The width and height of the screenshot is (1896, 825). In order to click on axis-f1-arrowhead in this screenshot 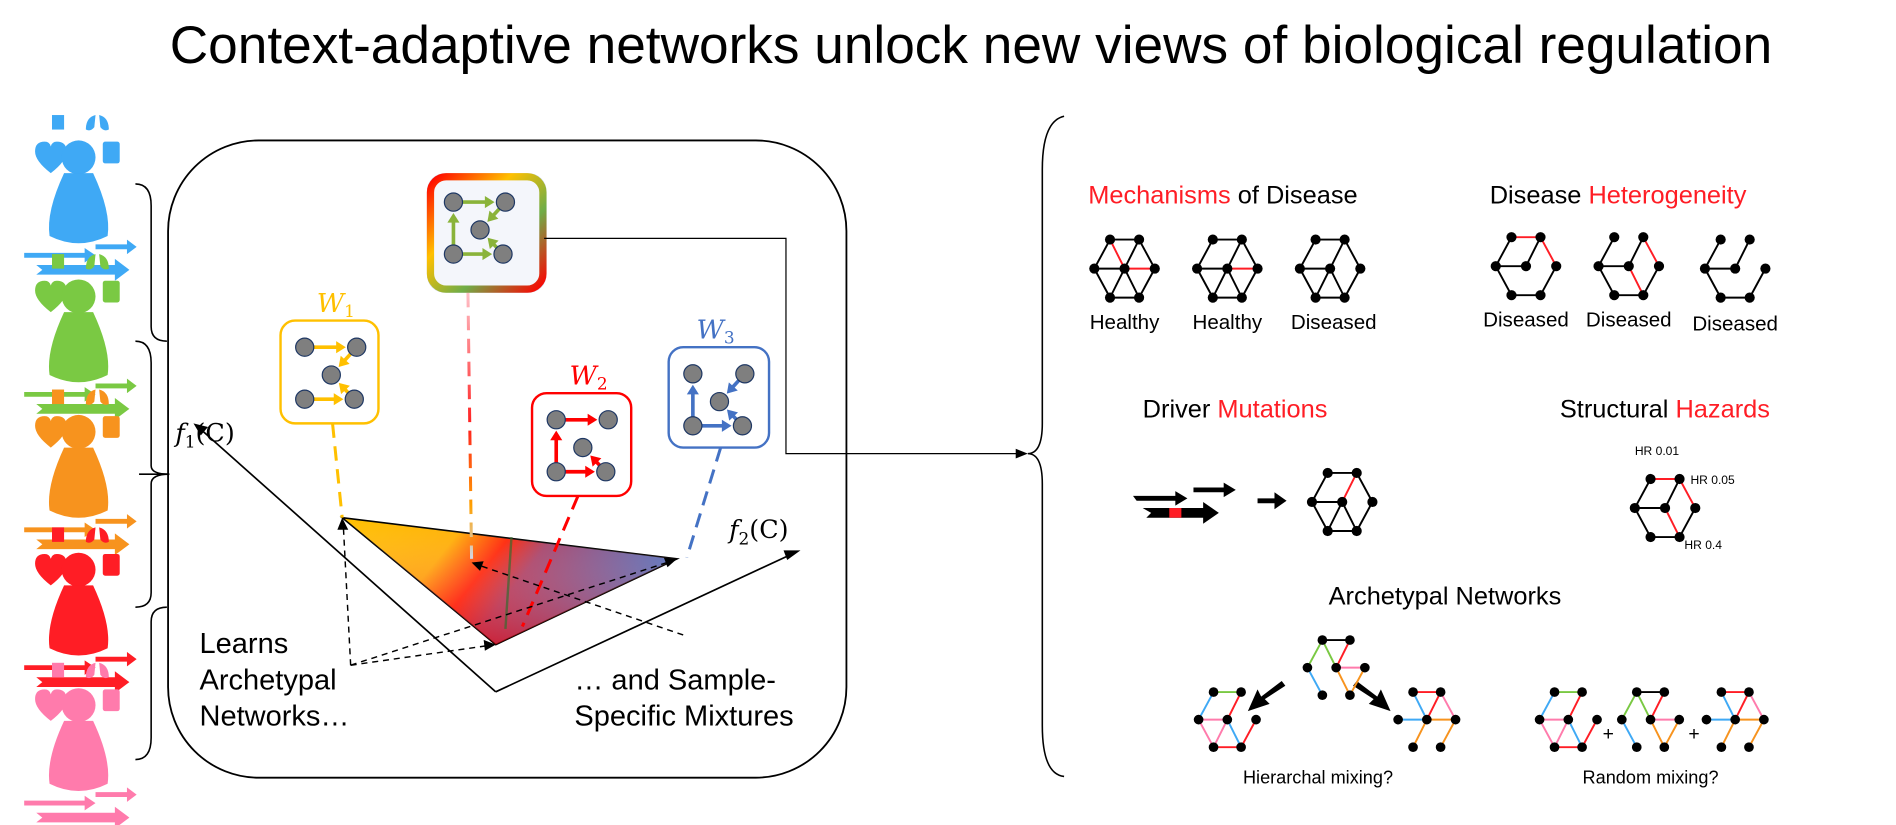, I will do `click(200, 429)`.